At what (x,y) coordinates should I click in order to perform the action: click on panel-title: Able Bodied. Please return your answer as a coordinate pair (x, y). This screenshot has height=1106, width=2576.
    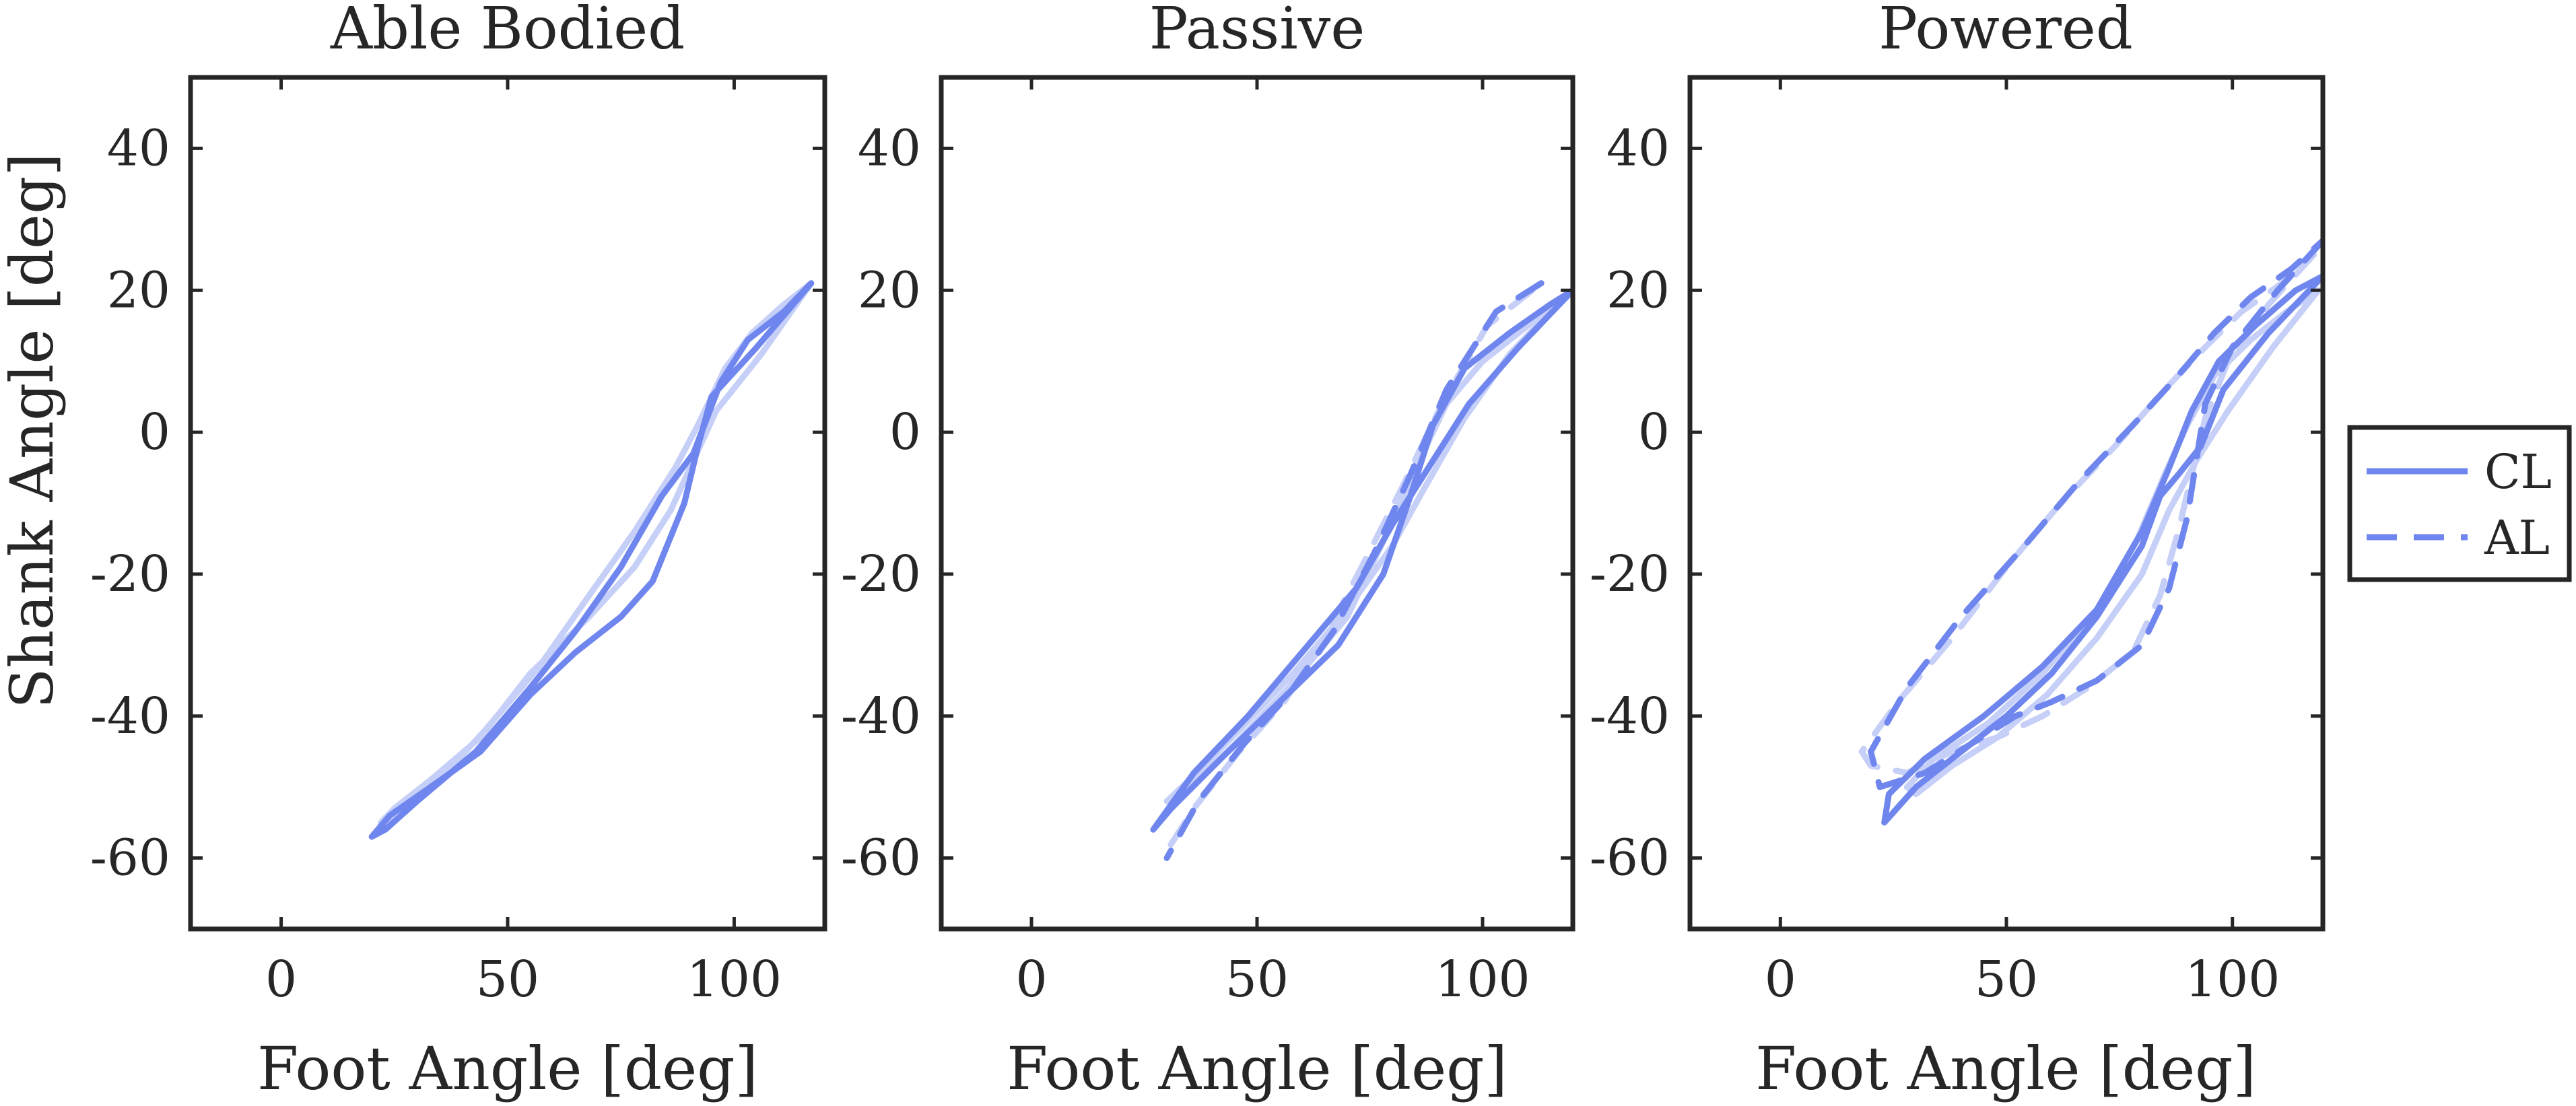
    Looking at the image, I should click on (507, 31).